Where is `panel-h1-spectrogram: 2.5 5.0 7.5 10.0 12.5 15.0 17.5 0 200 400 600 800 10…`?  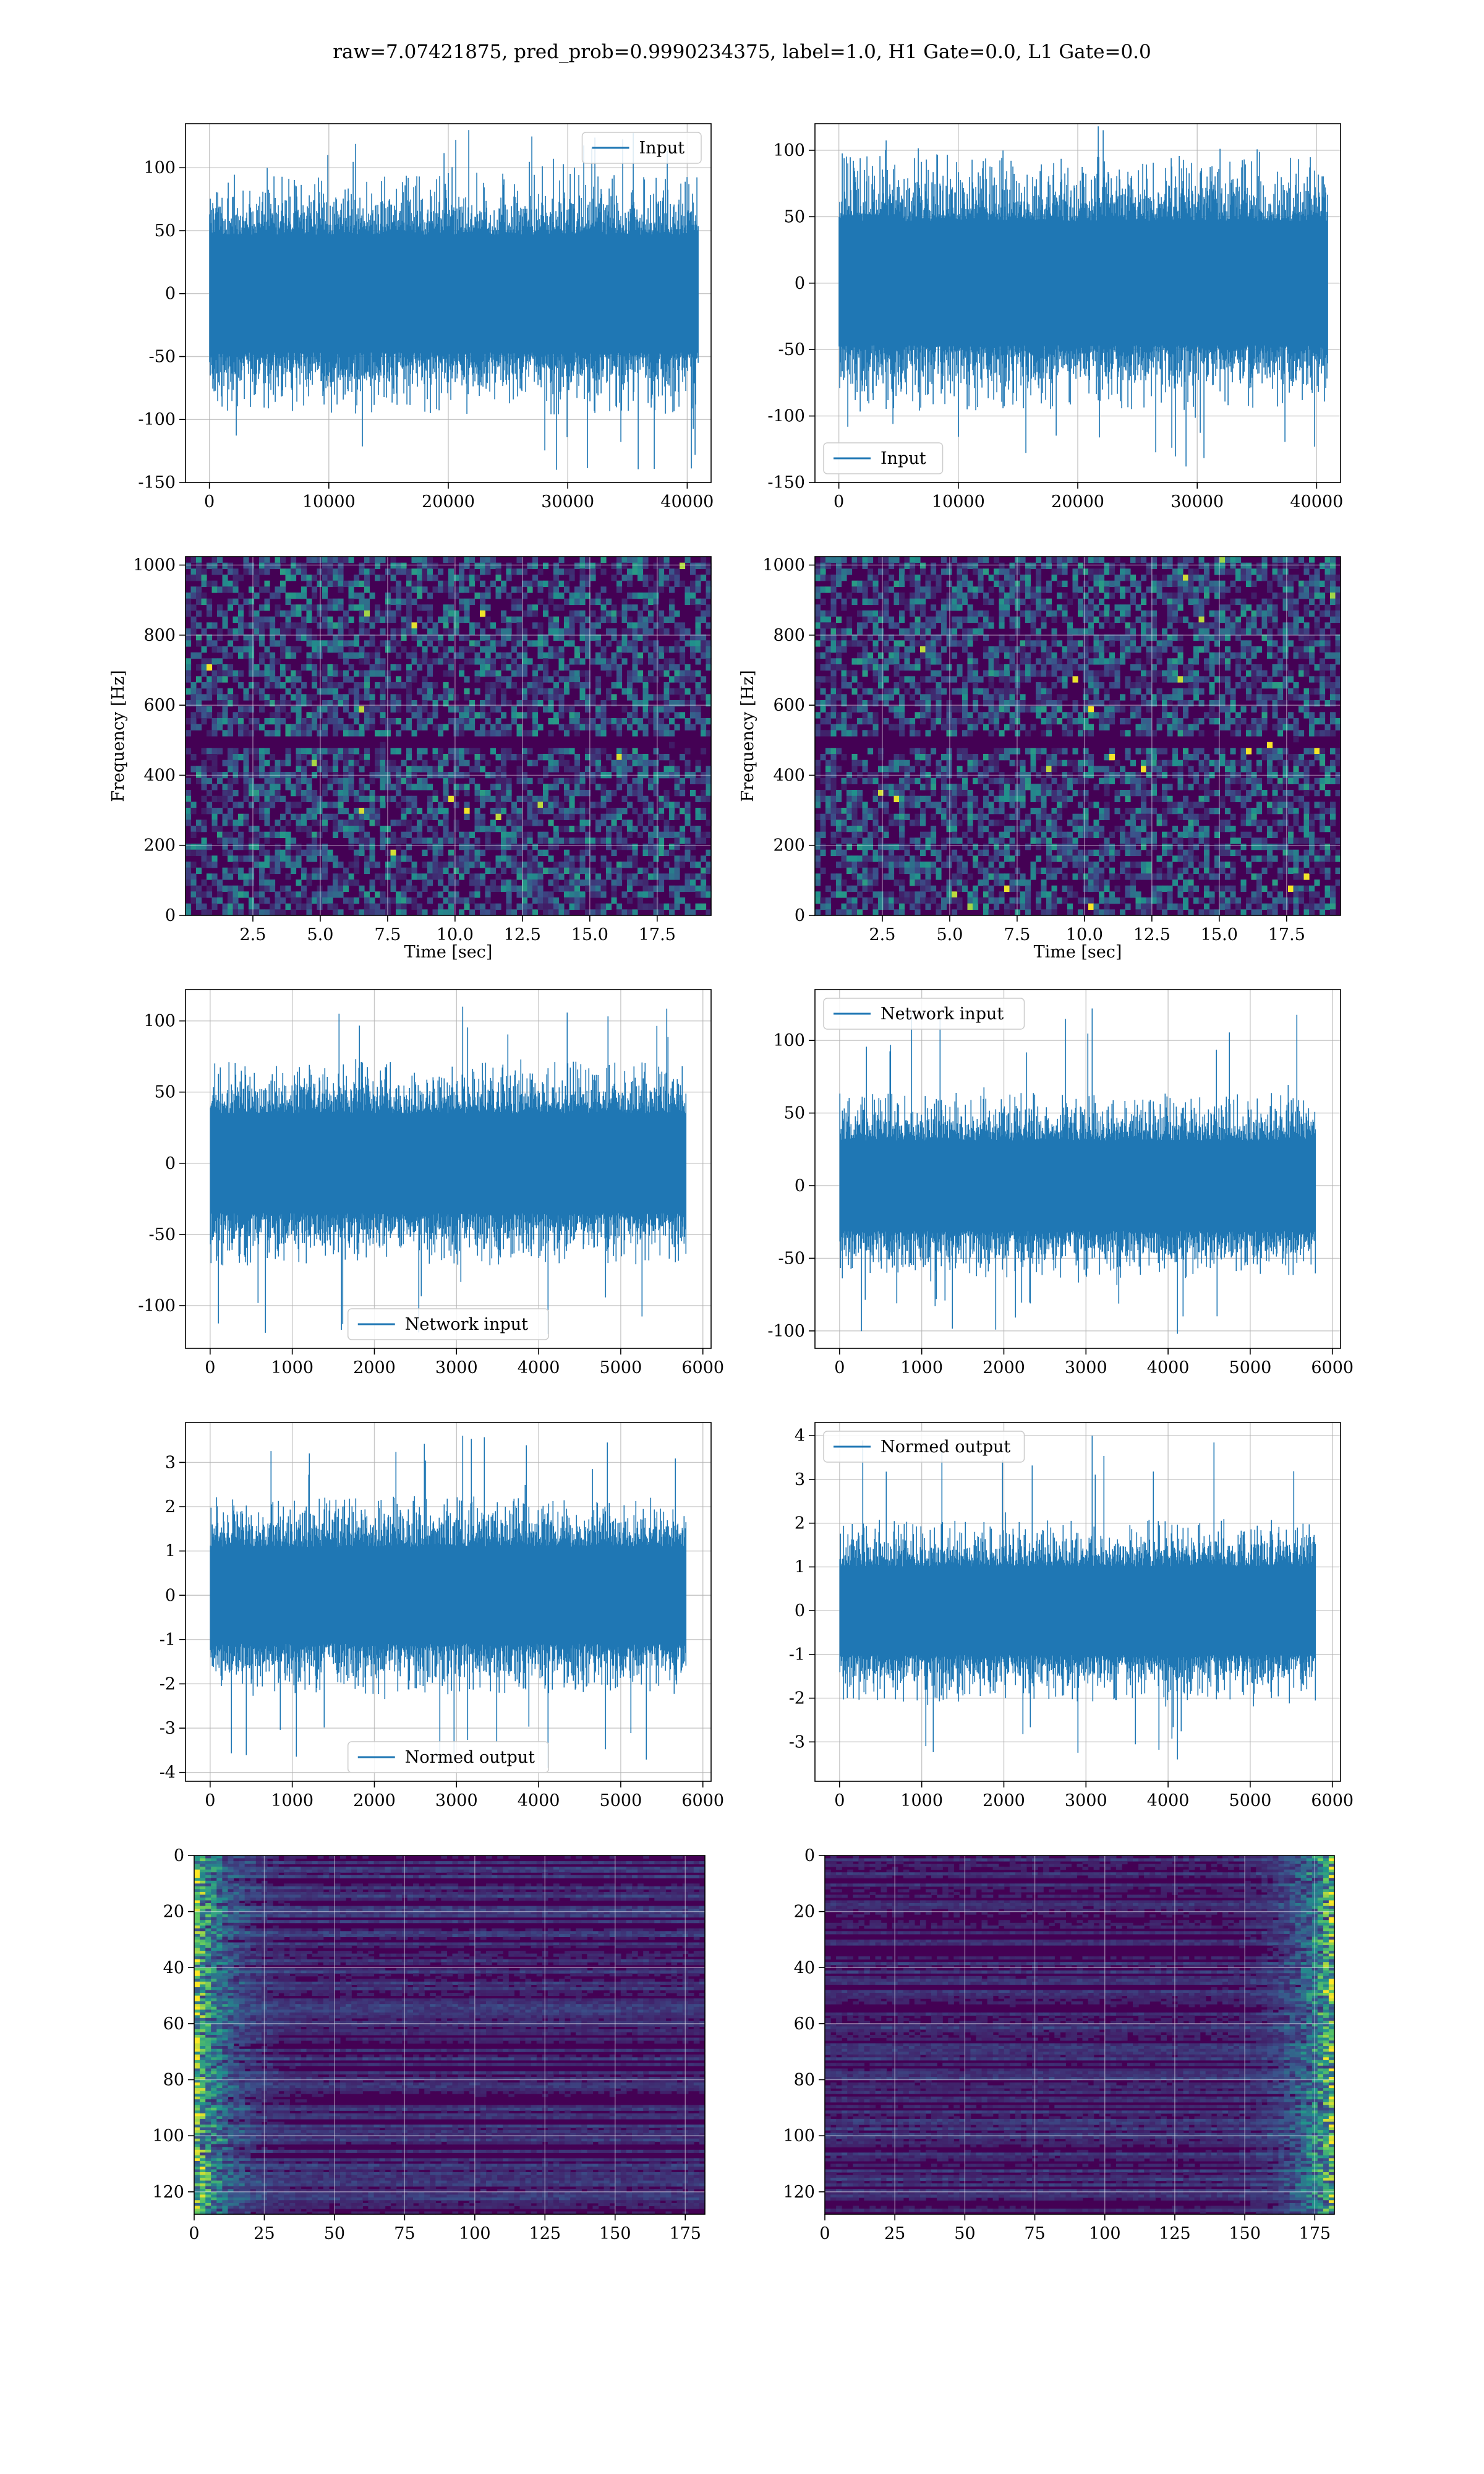 panel-h1-spectrogram: 2.5 5.0 7.5 10.0 12.5 15.0 17.5 0 200 400 600 800 10… is located at coordinates (410, 759).